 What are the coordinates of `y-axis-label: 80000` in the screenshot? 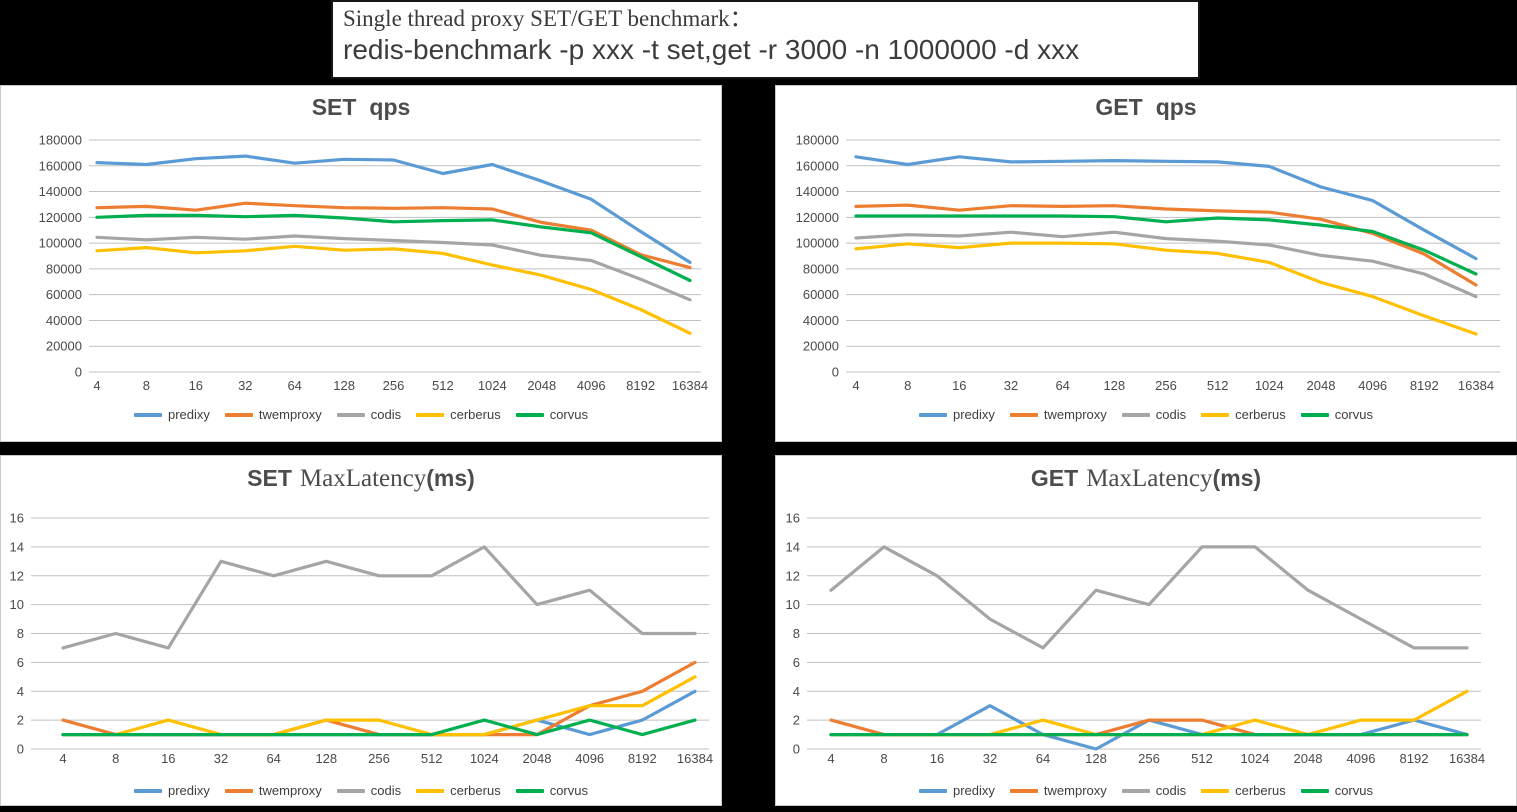 It's located at (64, 268).